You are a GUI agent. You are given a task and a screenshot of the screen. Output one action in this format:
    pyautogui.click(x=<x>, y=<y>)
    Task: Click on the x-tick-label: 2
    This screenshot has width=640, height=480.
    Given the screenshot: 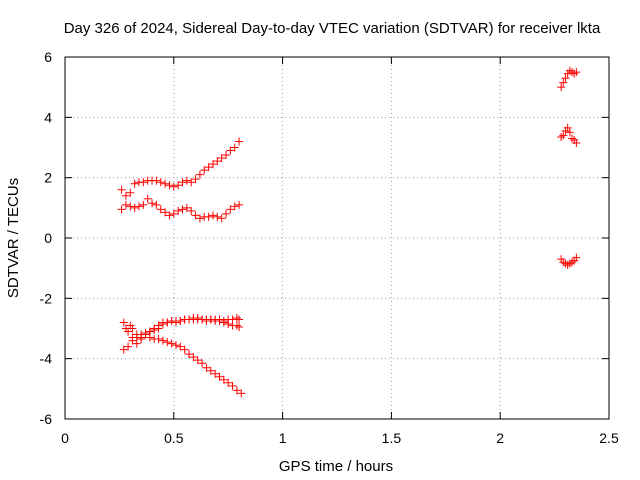 What is the action you would take?
    pyautogui.click(x=500, y=438)
    